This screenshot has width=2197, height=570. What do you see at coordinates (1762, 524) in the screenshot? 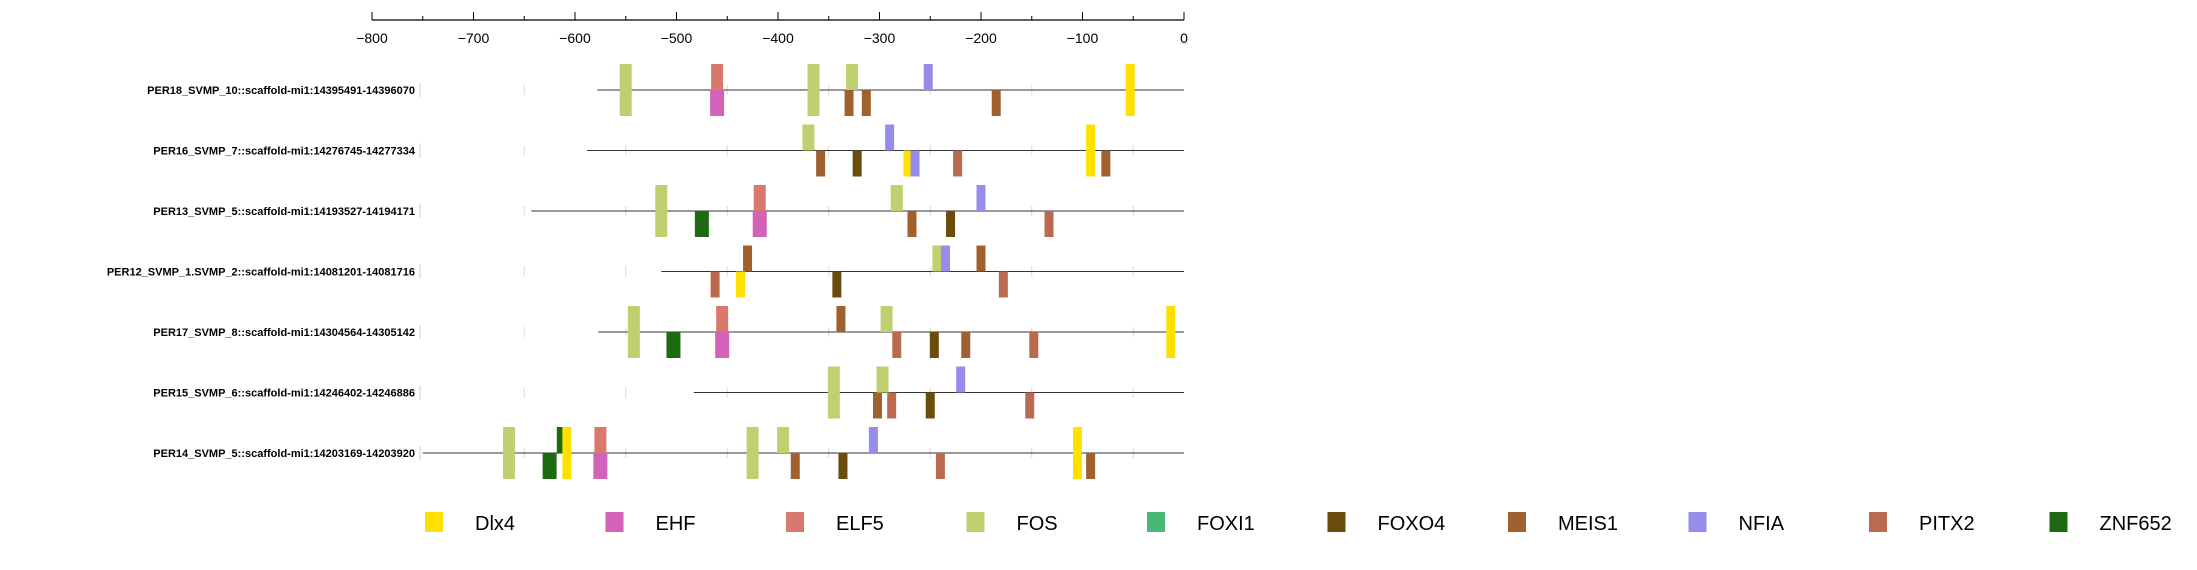
I see `legend-label: NFIA` at bounding box center [1762, 524].